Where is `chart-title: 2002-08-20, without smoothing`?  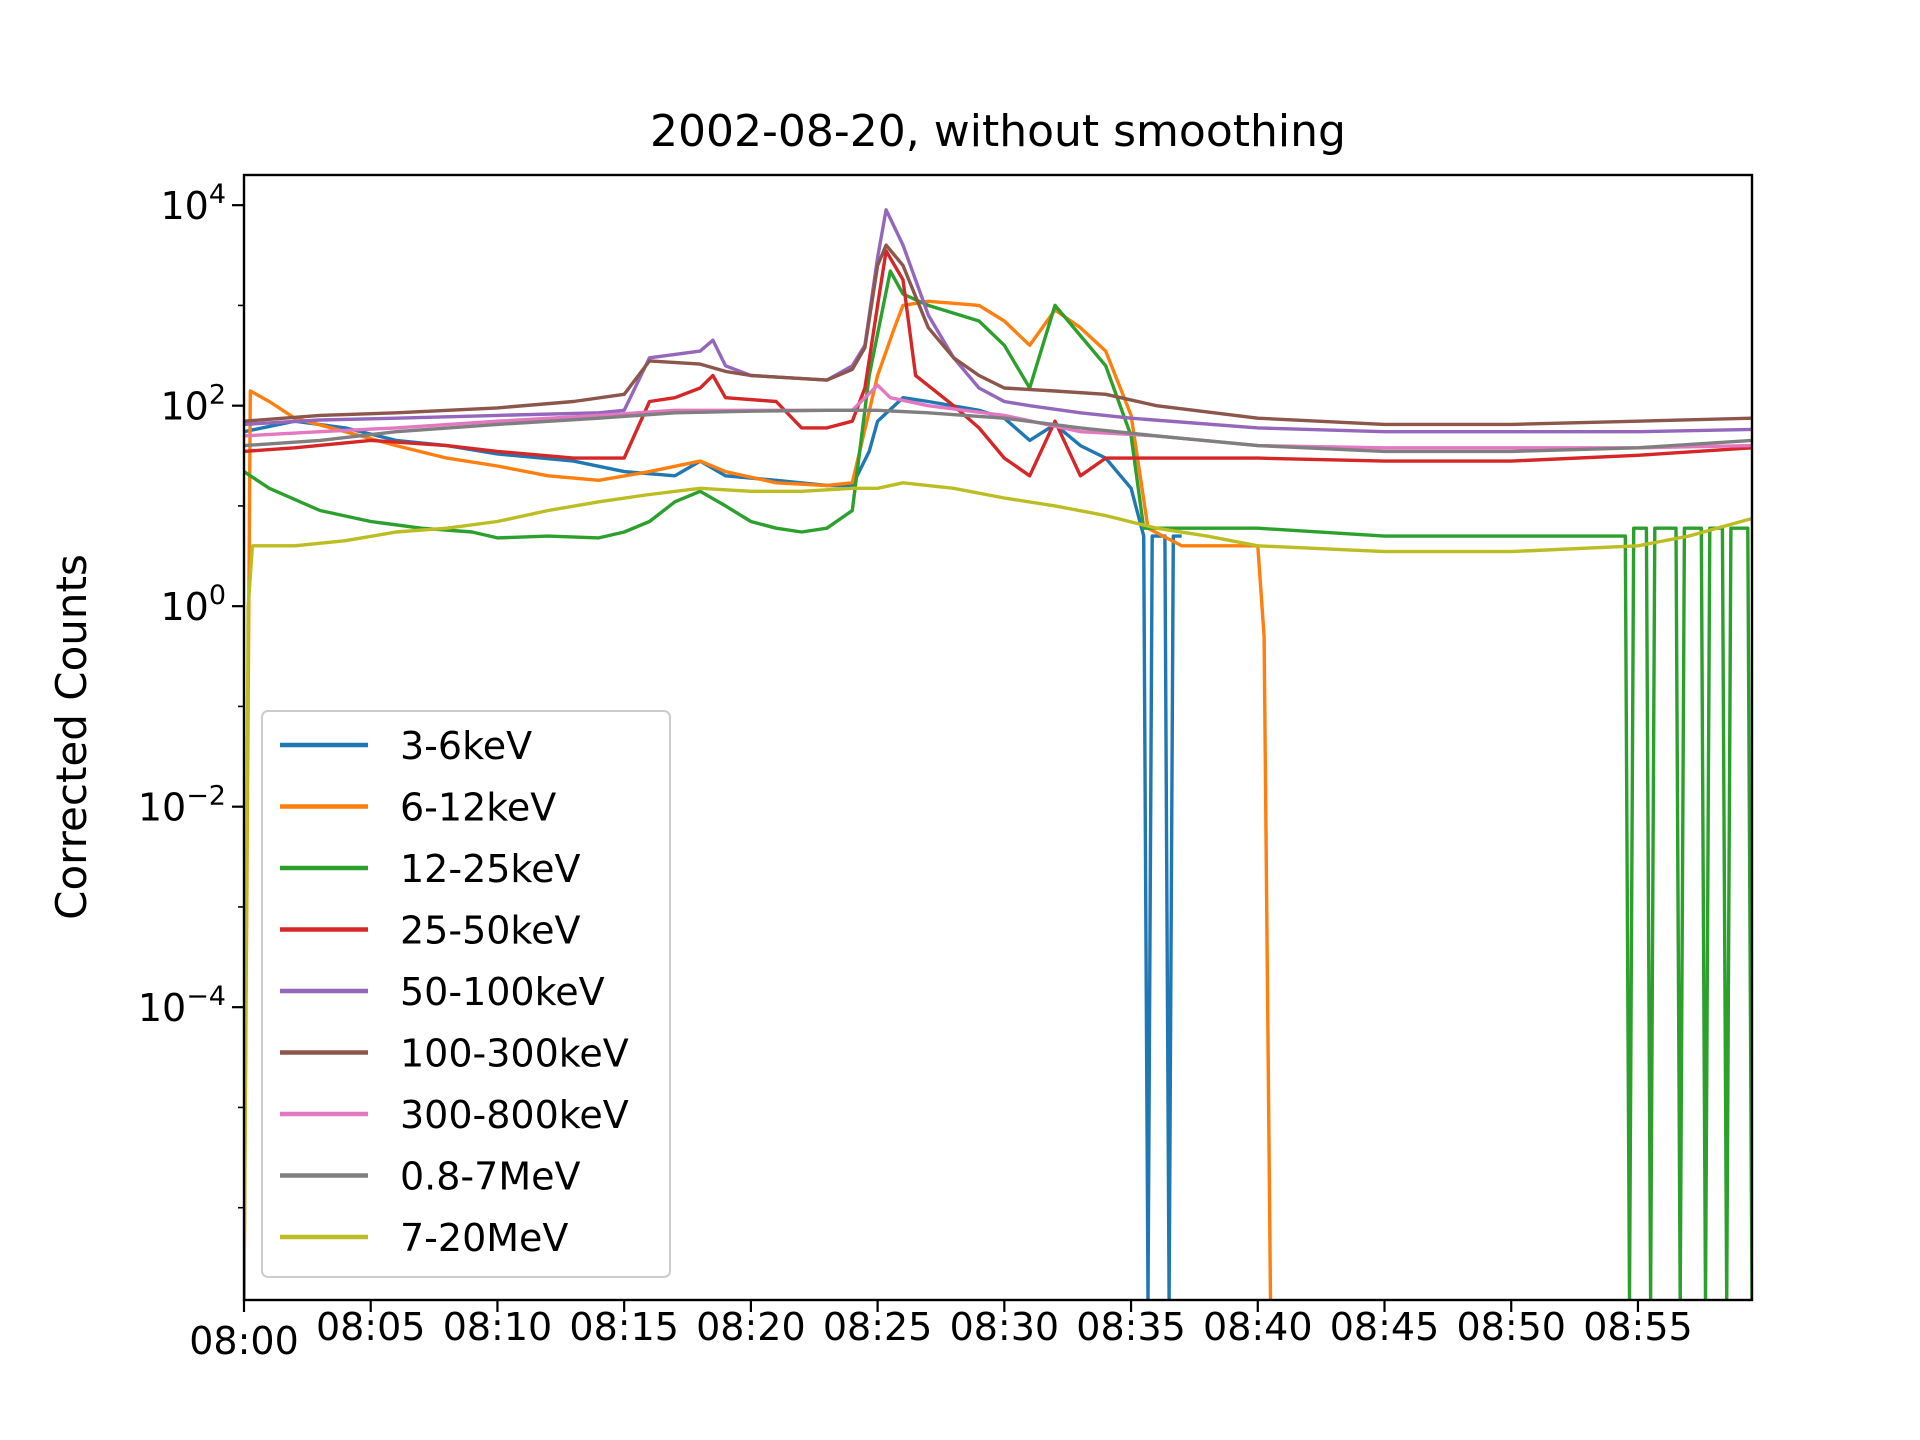
chart-title: 2002-08-20, without smoothing is located at coordinates (998, 131).